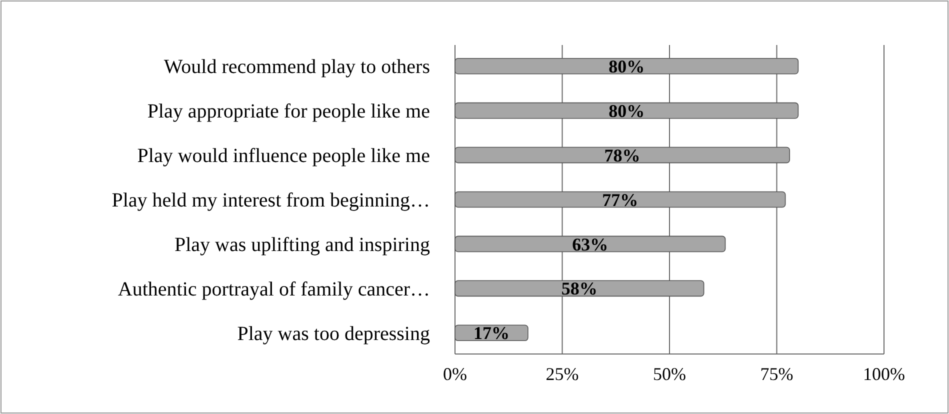 The image size is (949, 414). What do you see at coordinates (333, 333) in the screenshot?
I see `y-tick-label: Play was too depressing` at bounding box center [333, 333].